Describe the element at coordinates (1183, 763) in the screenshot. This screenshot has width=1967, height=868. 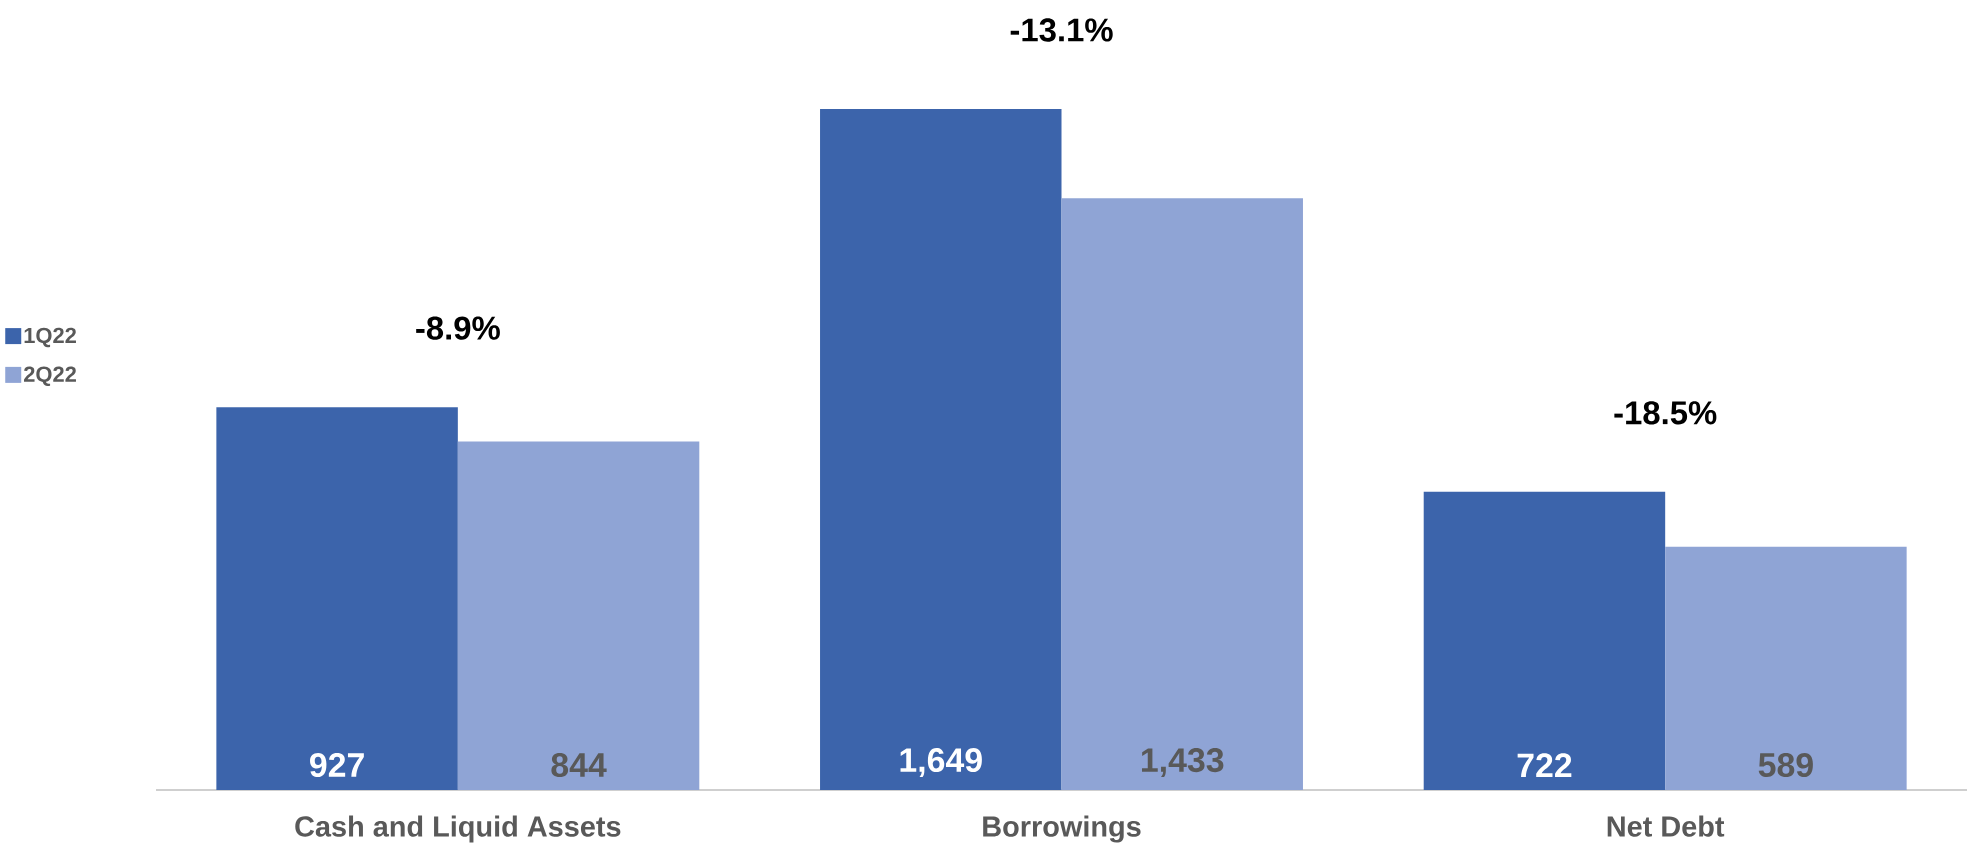
I see `data-label: 1,433` at that location.